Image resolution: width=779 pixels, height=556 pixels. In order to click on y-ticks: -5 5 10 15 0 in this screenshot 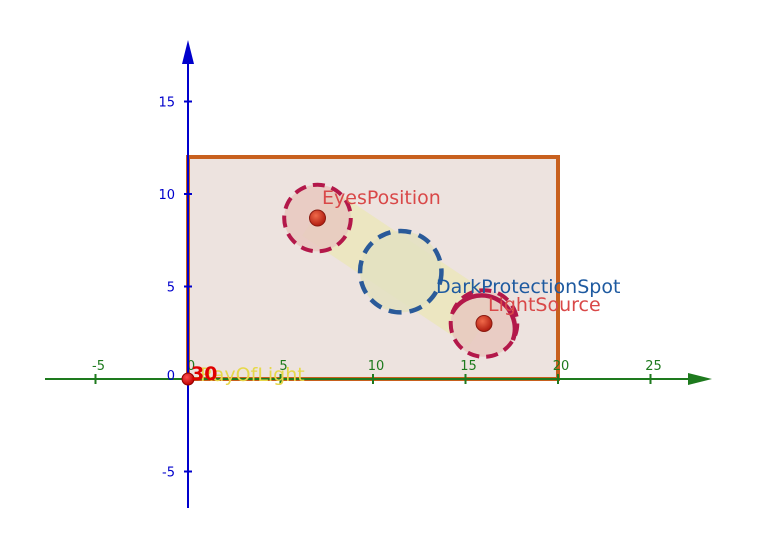, I will do `click(175, 288)`.